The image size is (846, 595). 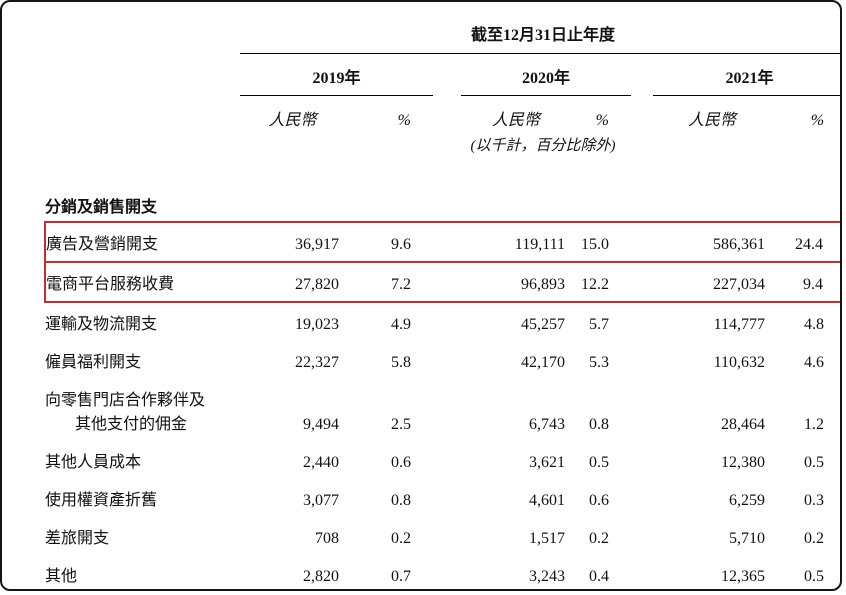 I want to click on table-row: 僱員福利開支 22,327 5.8 42,170 5.3 110,632 4.6, so click(x=442, y=360).